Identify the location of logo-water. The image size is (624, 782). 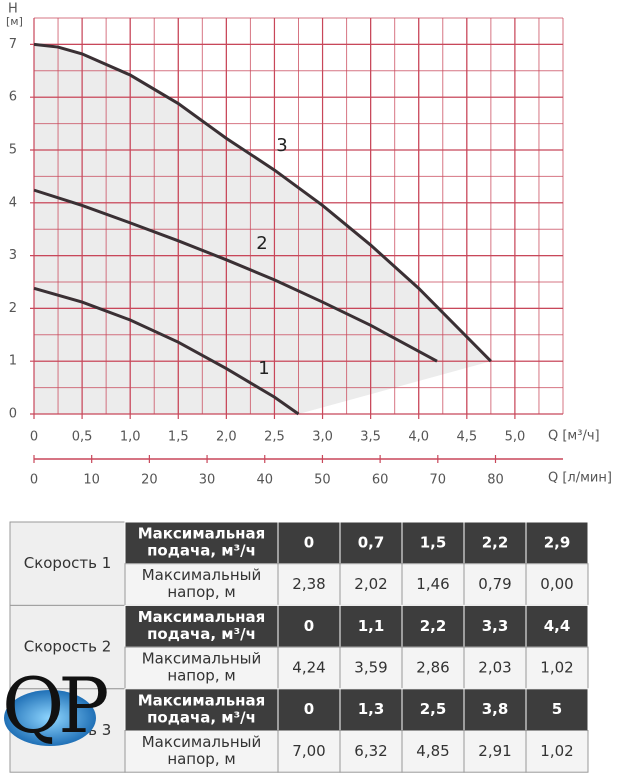
(50, 718).